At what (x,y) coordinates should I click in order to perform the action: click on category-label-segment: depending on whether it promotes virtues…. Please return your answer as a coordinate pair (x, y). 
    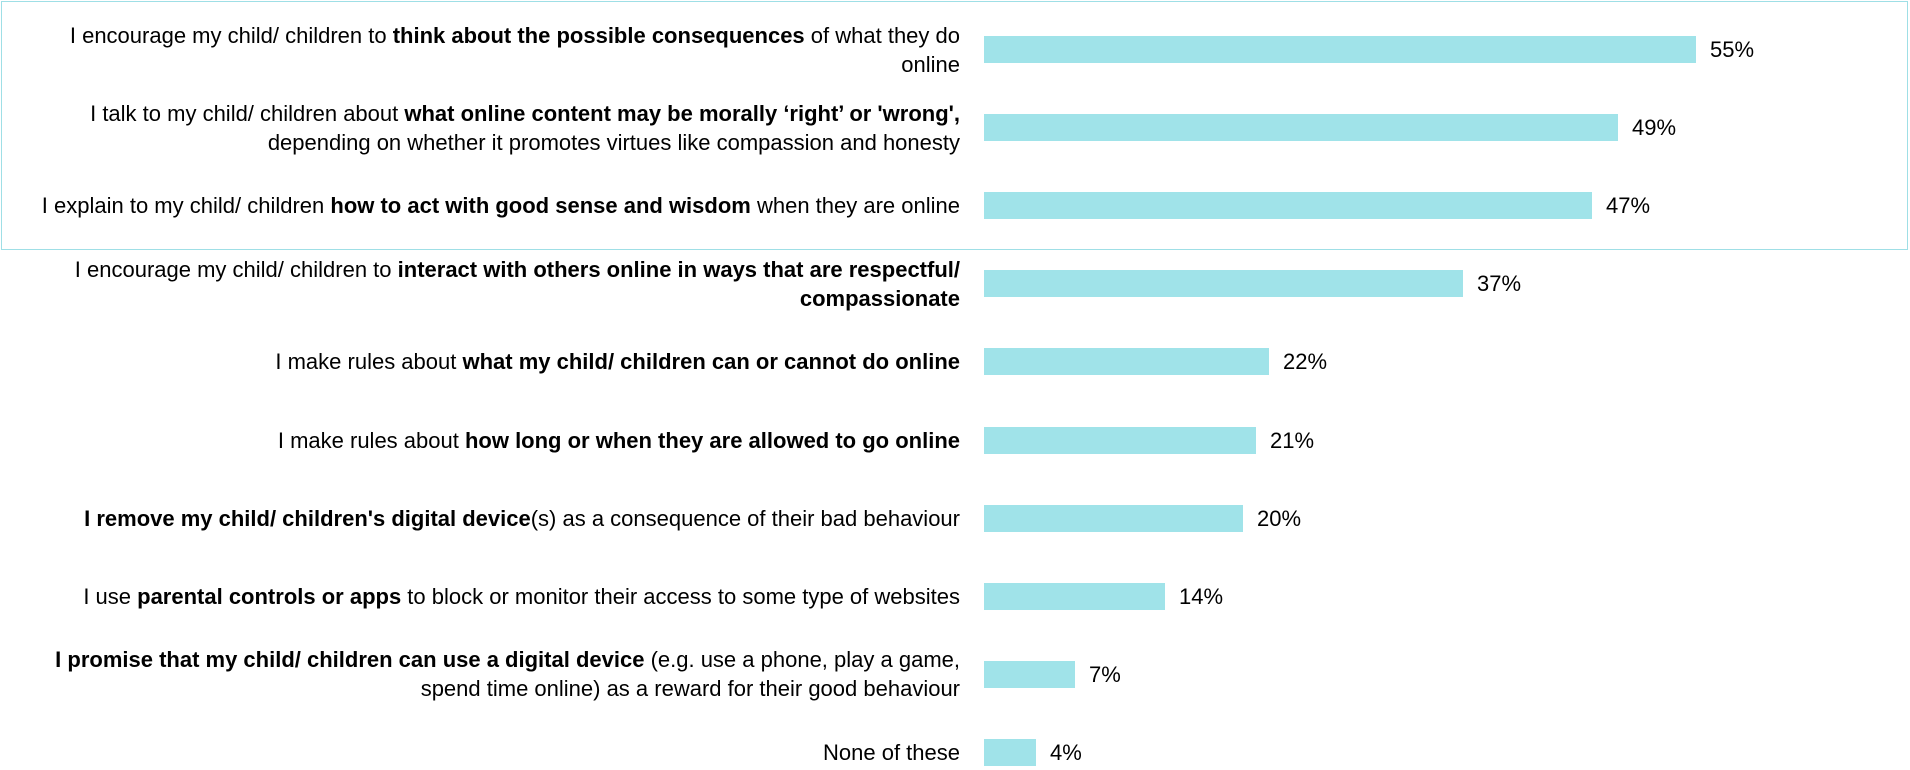
    Looking at the image, I should click on (613, 142).